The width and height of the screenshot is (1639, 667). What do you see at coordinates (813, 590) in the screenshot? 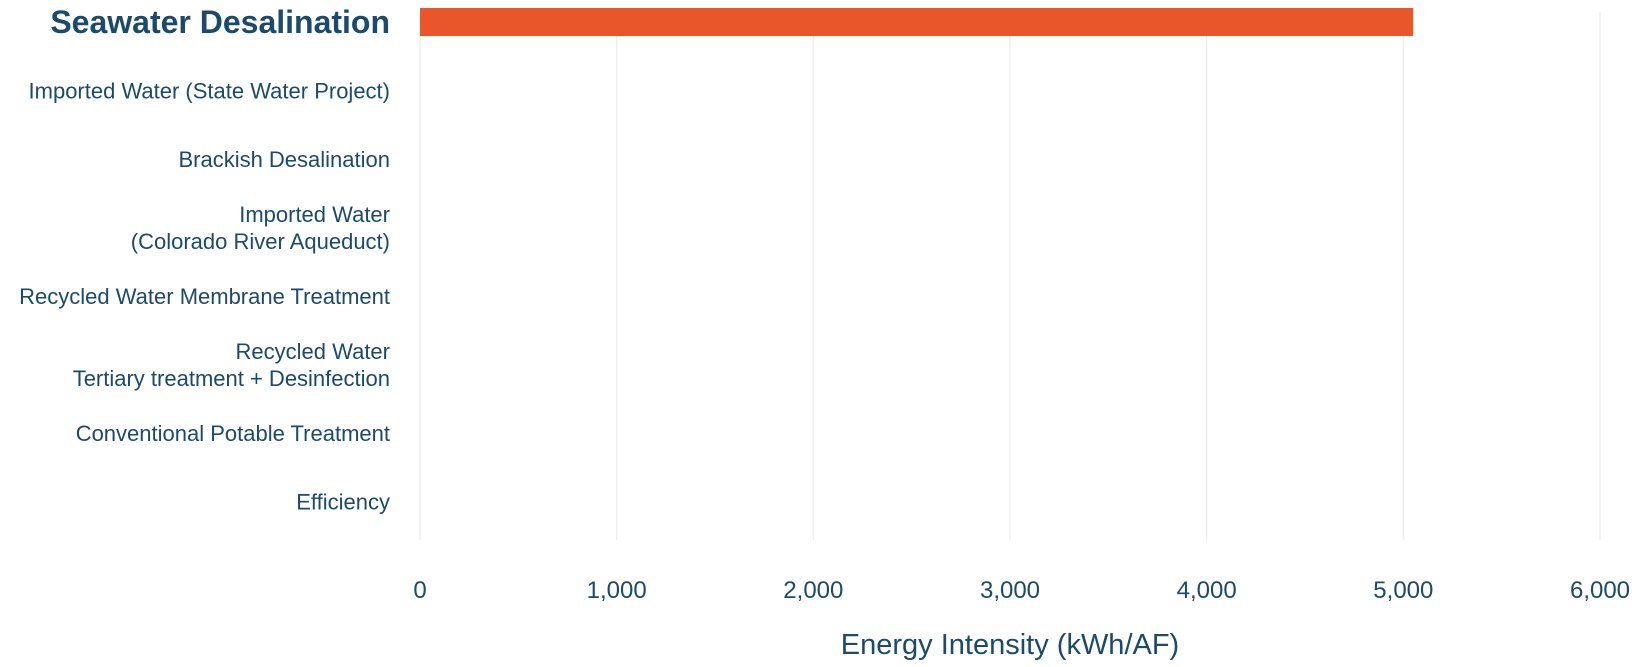
I see `x-tick-label: 2,000` at bounding box center [813, 590].